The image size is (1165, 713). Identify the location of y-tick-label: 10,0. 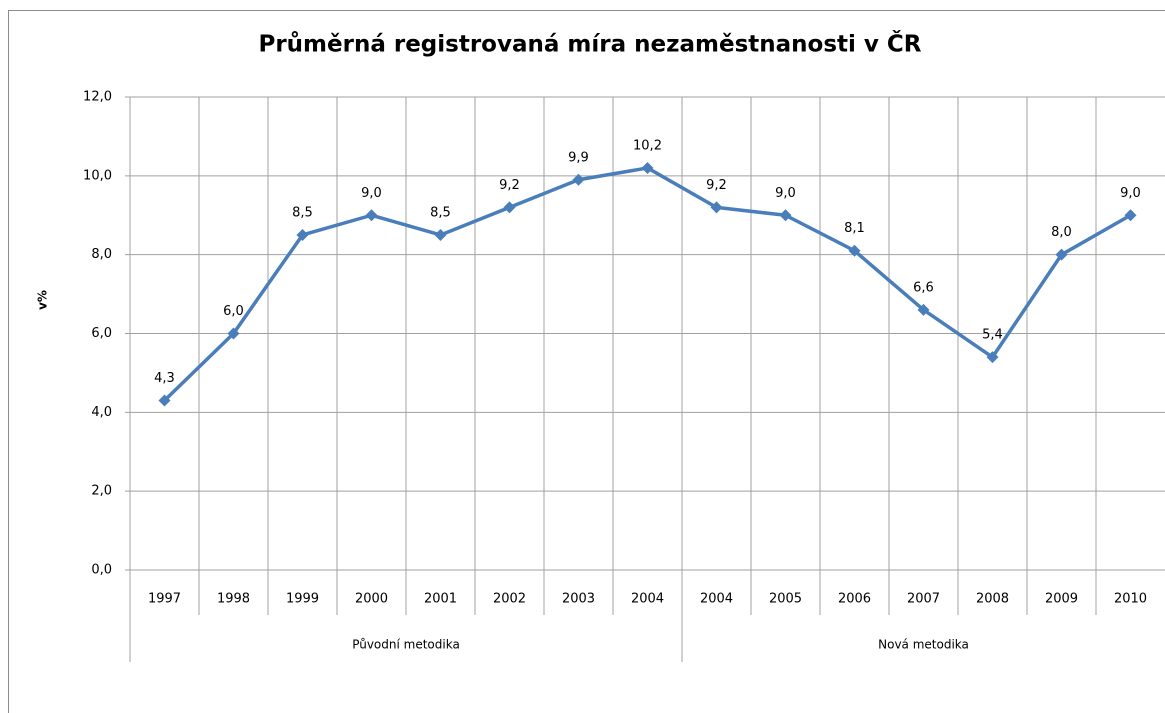
(97, 175).